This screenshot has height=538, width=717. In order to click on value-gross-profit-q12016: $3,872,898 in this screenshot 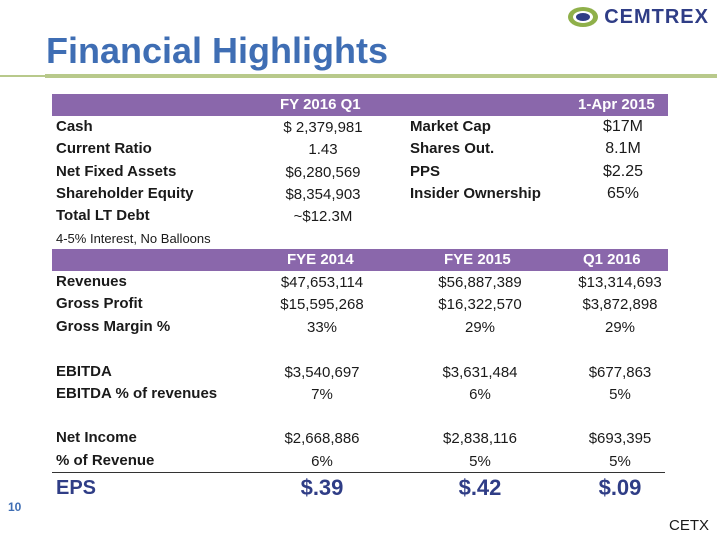, I will do `click(620, 304)`.